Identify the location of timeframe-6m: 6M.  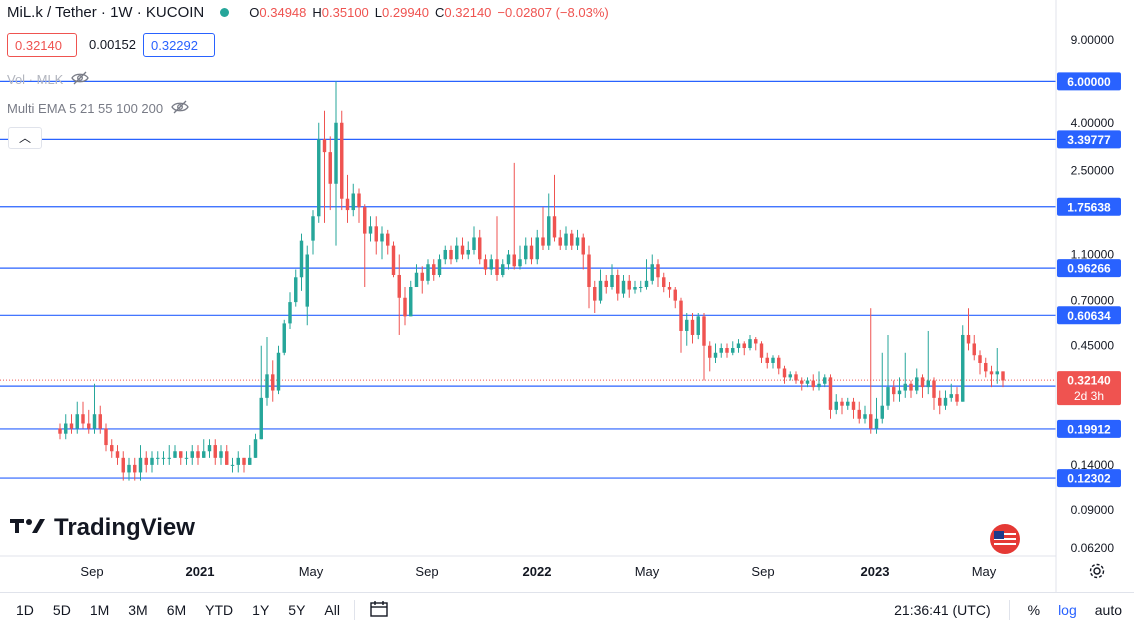
(176, 610).